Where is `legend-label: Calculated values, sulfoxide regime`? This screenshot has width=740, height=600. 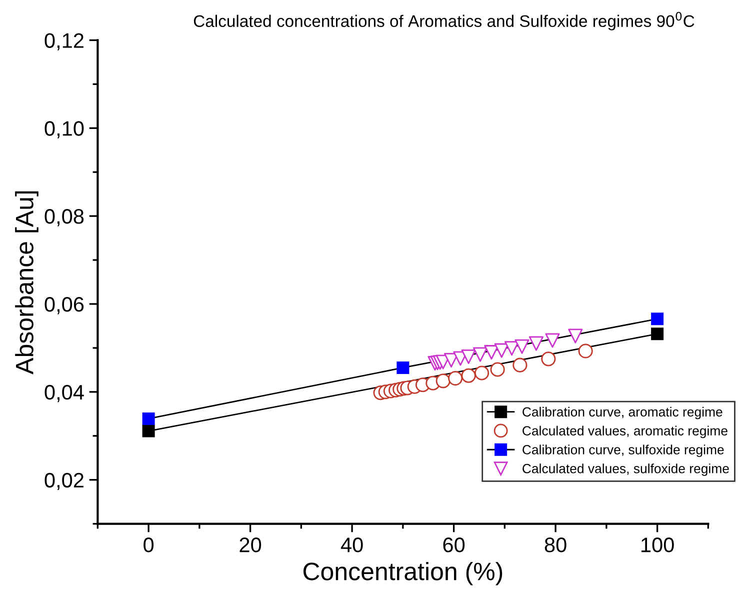 legend-label: Calculated values, sulfoxide regime is located at coordinates (625, 470).